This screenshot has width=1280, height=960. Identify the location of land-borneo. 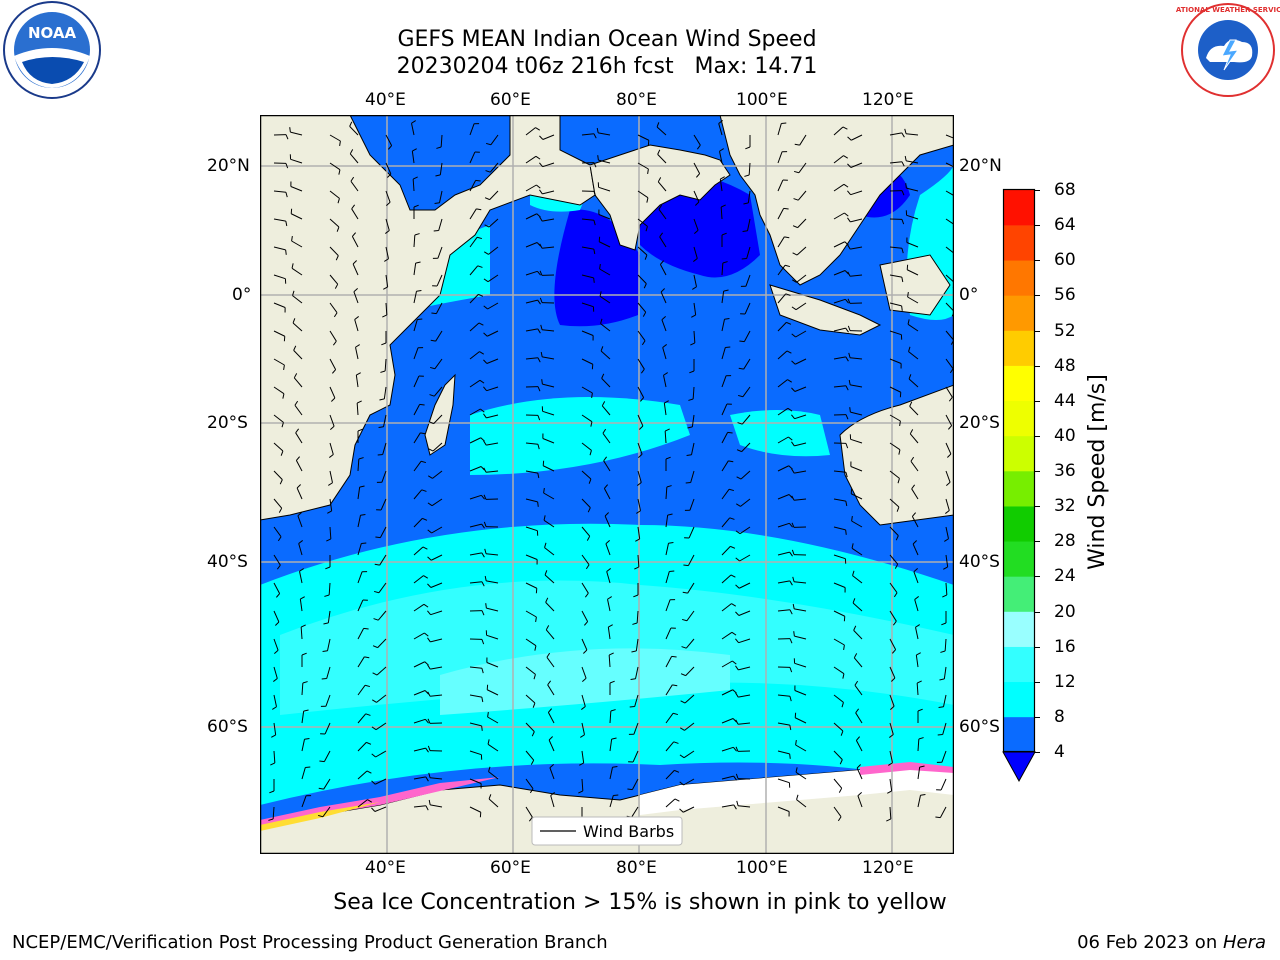
(915, 285).